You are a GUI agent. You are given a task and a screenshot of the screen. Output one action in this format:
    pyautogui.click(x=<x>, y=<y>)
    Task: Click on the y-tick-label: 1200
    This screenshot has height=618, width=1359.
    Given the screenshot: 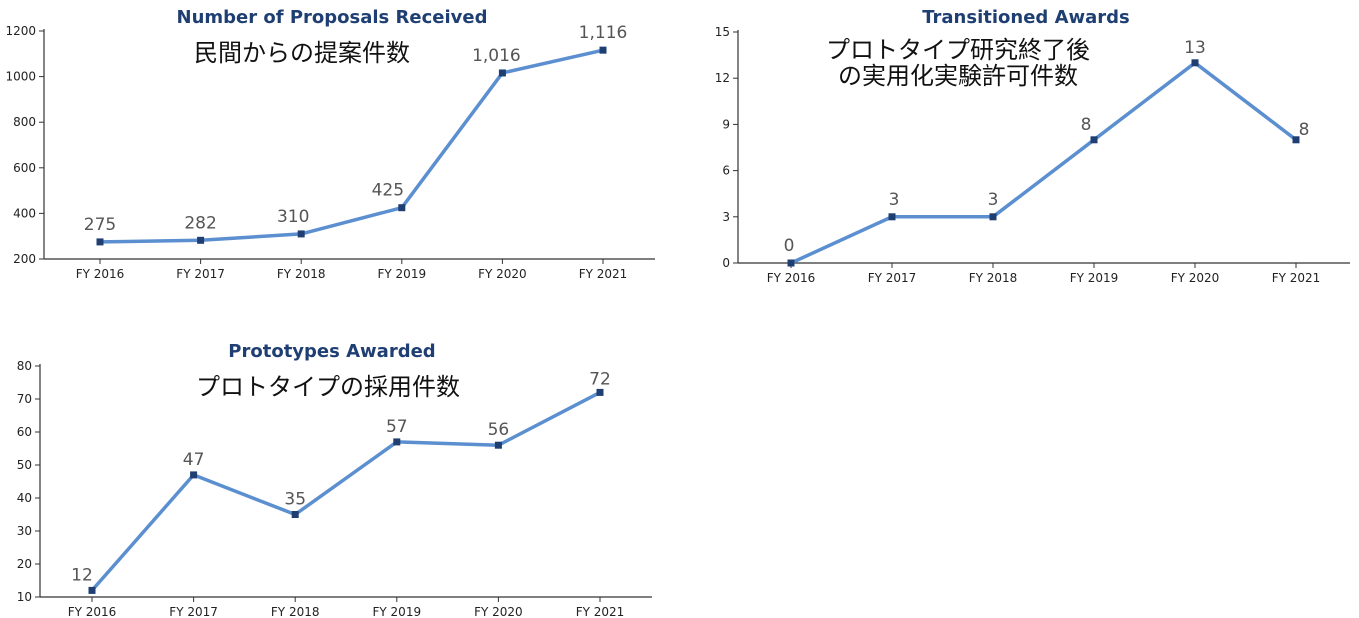 What is the action you would take?
    pyautogui.click(x=20, y=31)
    